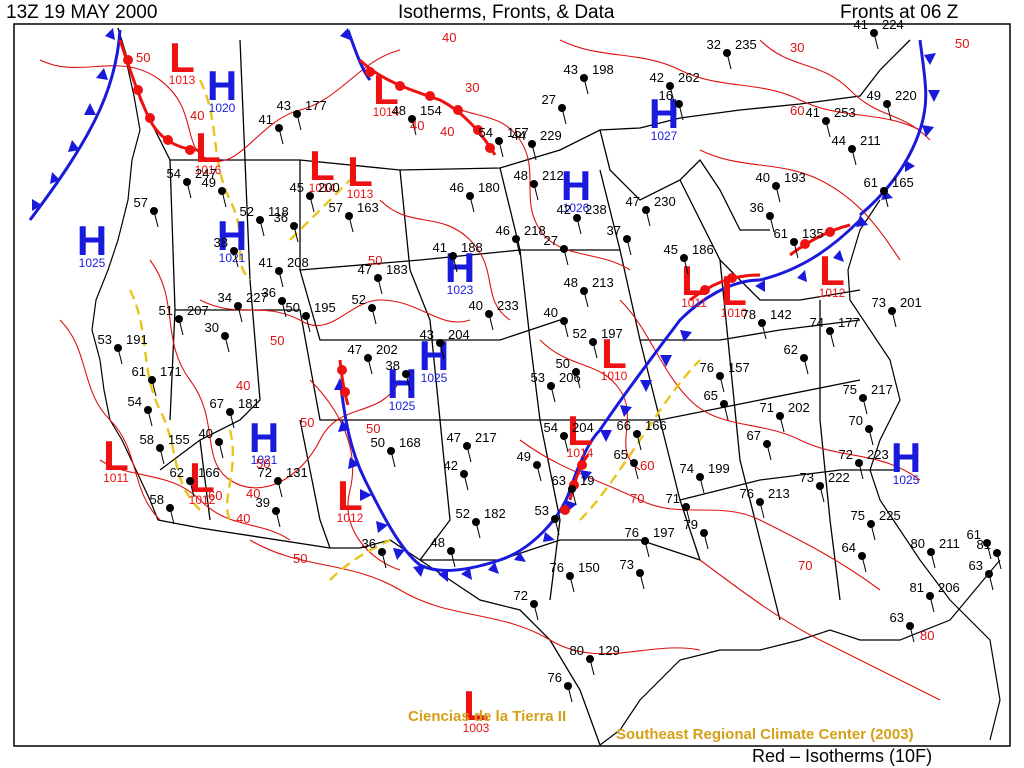 This screenshot has height=768, width=1024. I want to click on station-temp: 42, so click(657, 77).